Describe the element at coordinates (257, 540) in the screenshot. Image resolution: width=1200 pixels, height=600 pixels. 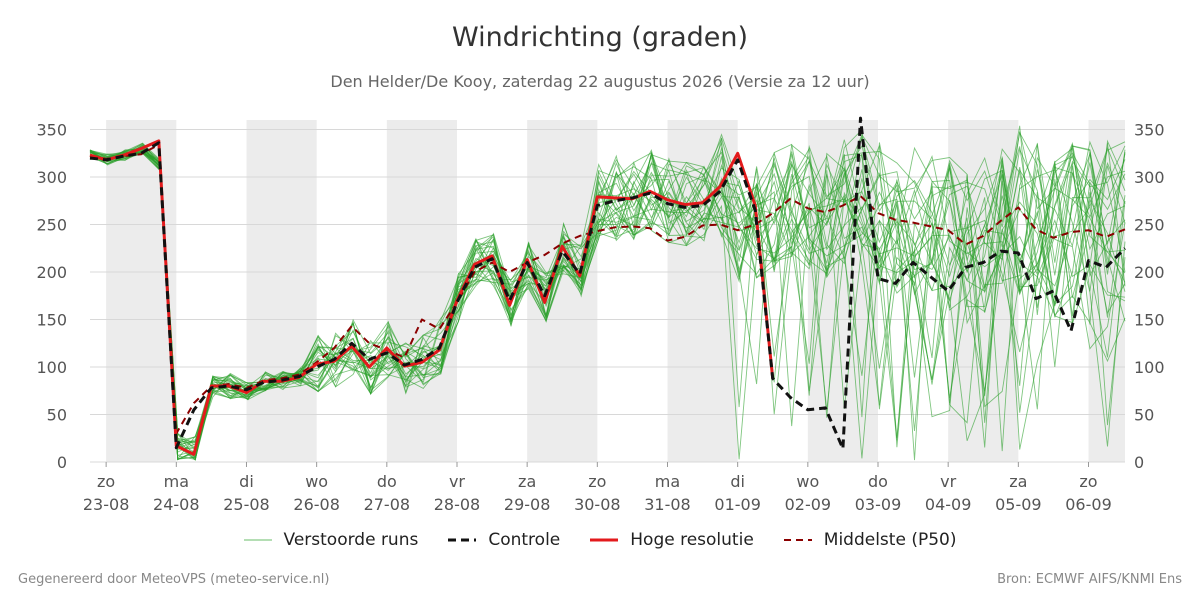
I see `legend-swatch-ensemble` at that location.